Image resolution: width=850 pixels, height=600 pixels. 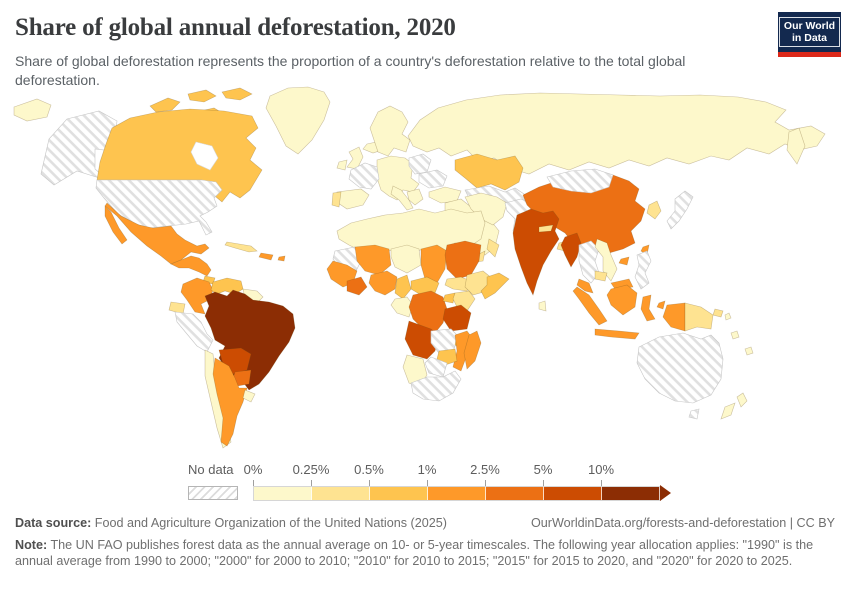 I want to click on country-argentina, so click(x=230, y=402).